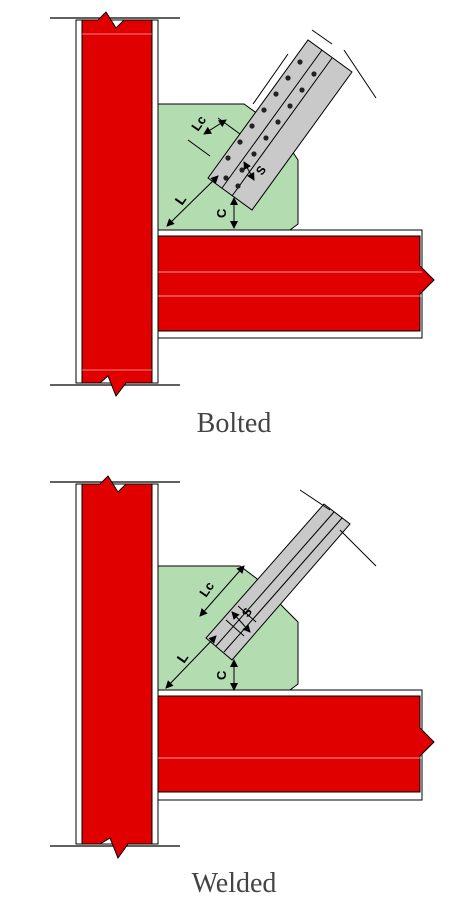 The width and height of the screenshot is (468, 905). Describe the element at coordinates (206, 589) in the screenshot. I see `welded-lc-label: Lc` at that location.